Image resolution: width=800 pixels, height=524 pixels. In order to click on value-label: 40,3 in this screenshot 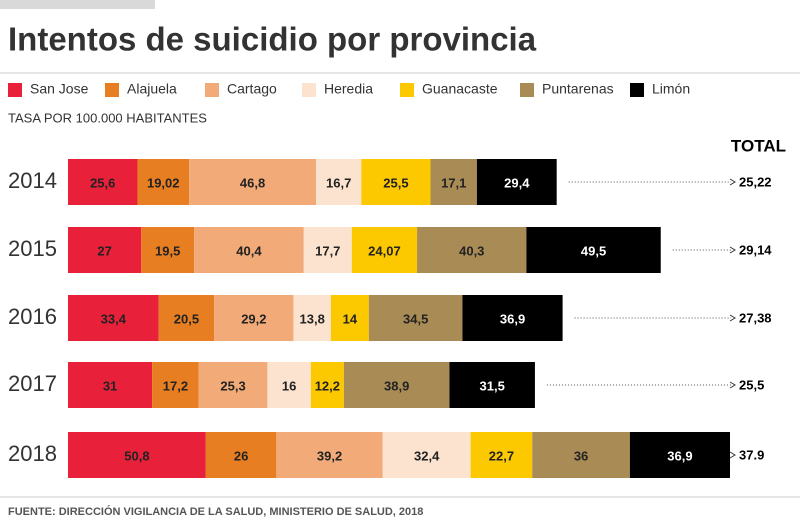, I will do `click(471, 250)`.